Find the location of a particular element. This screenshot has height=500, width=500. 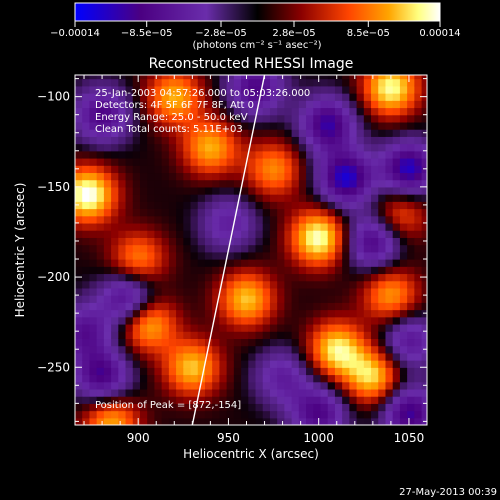

y-tick-label: −100 is located at coordinates (53, 97).